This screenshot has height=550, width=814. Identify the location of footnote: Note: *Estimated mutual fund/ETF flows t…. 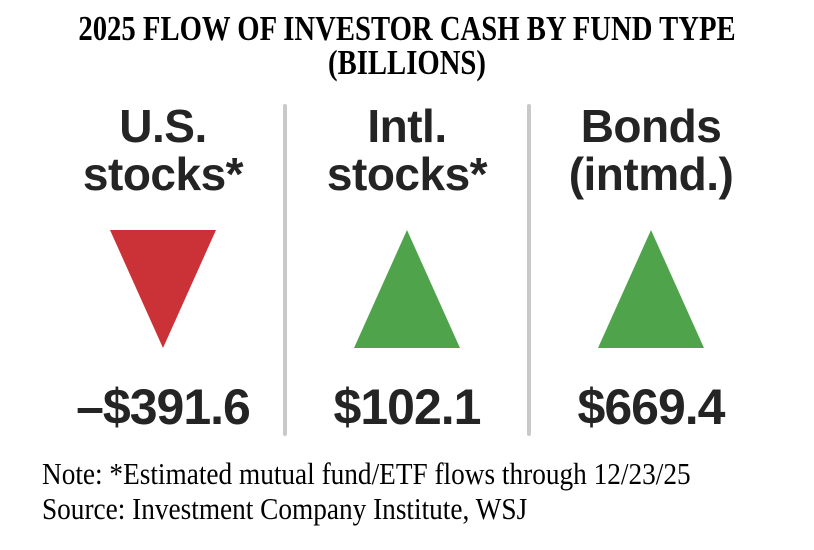
(366, 473).